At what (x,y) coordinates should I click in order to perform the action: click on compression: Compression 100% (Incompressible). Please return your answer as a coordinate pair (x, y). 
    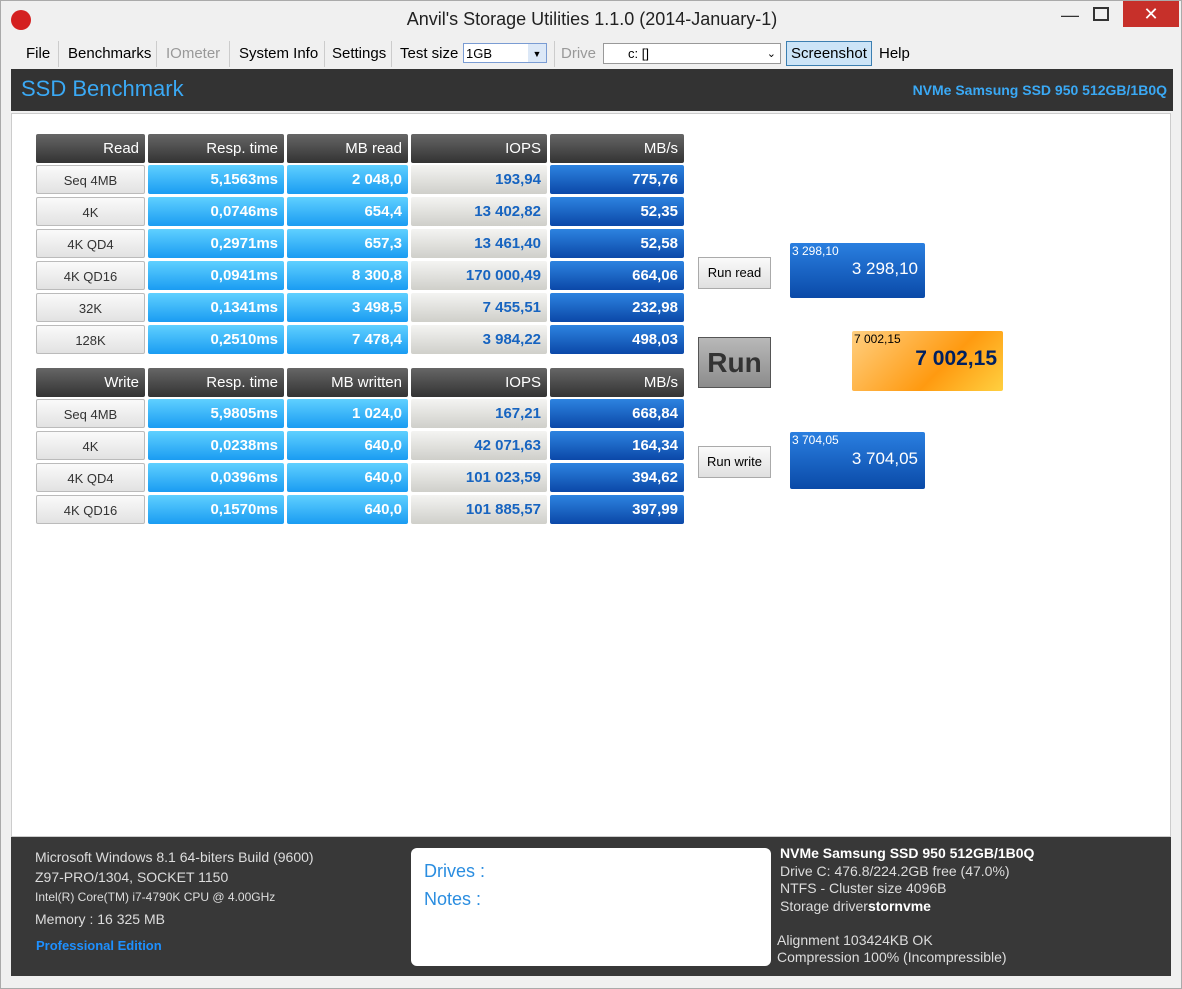
    Looking at the image, I should click on (892, 957).